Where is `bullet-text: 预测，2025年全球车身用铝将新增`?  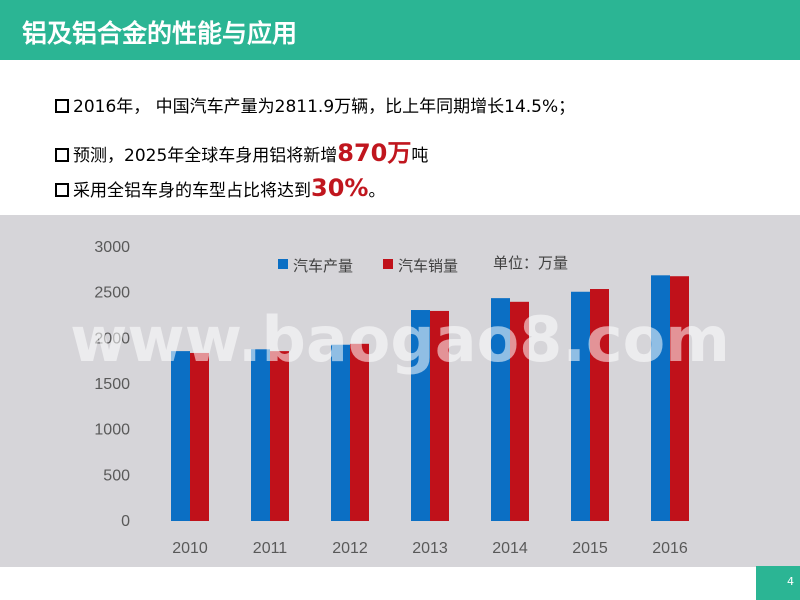
bullet-text: 预测，2025年全球车身用铝将新增 is located at coordinates (205, 156).